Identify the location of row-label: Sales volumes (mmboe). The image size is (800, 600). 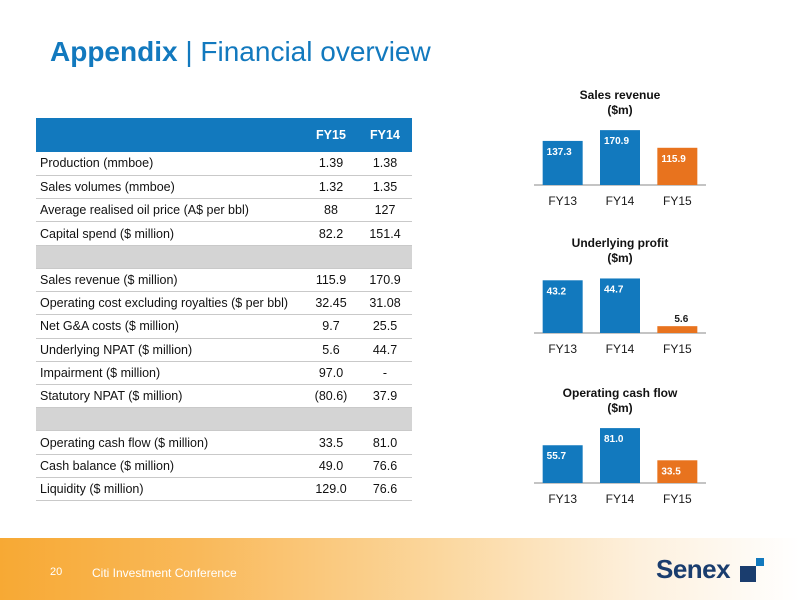
(170, 187).